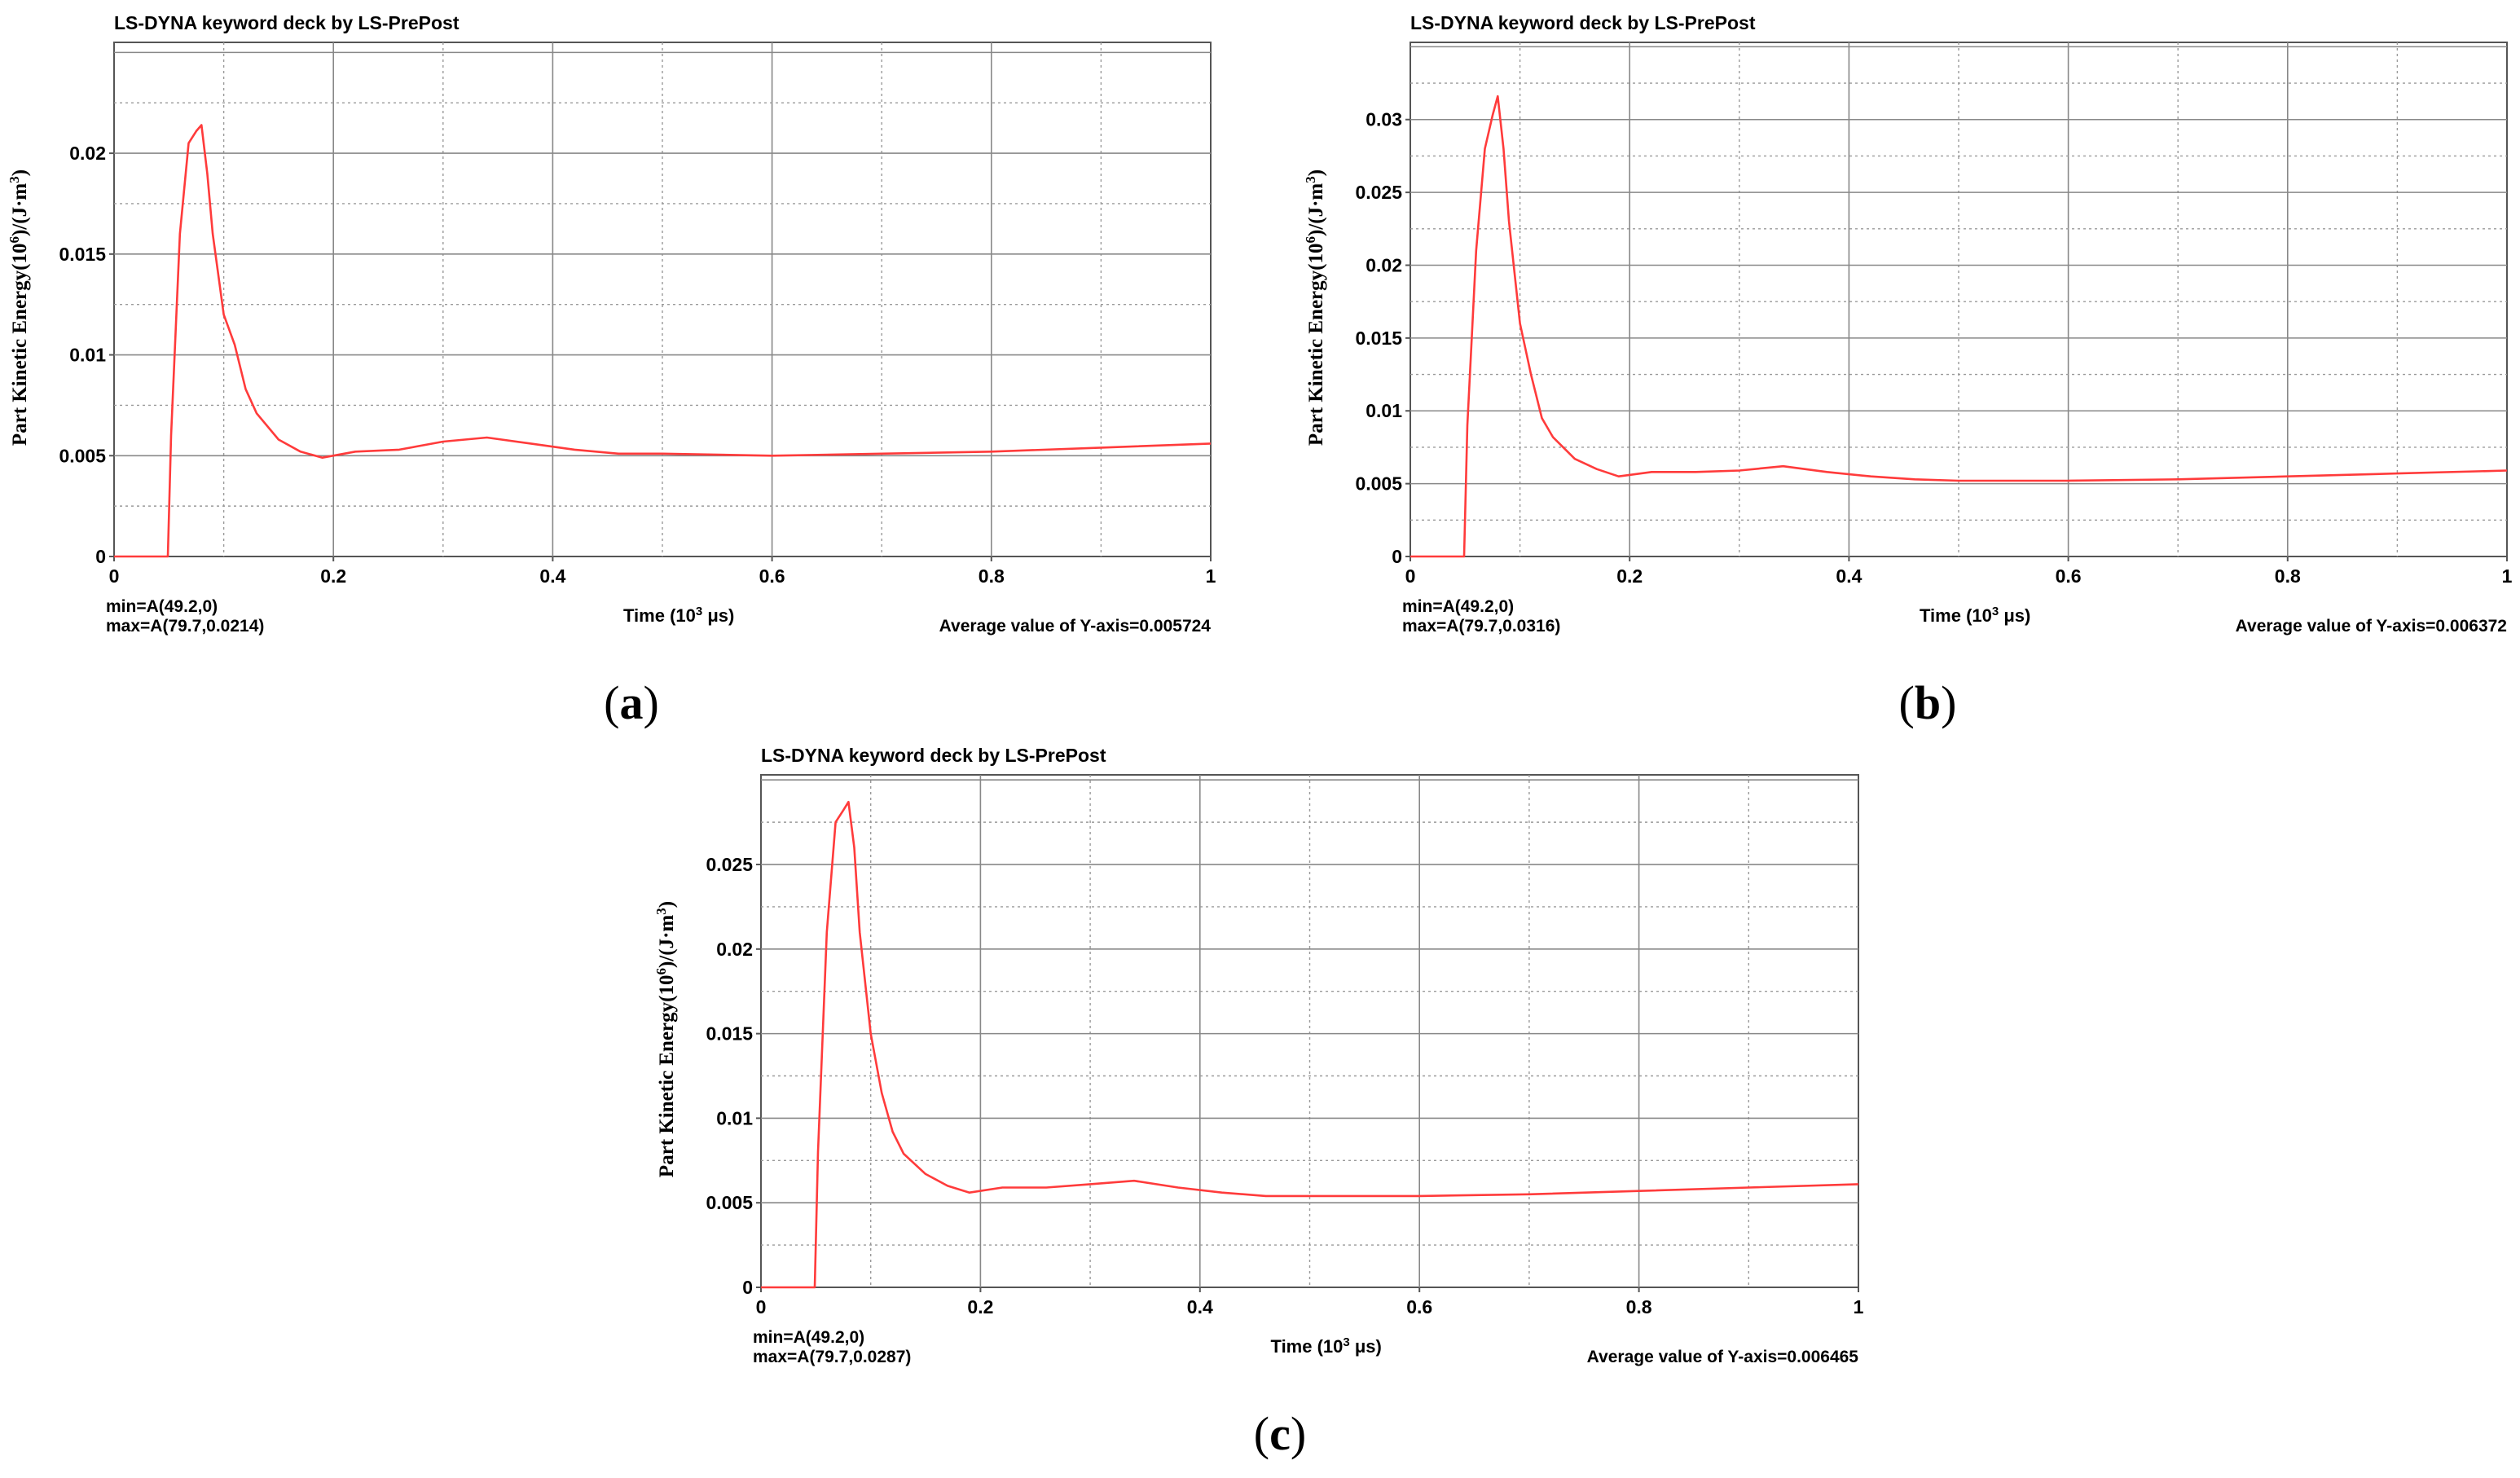 The height and width of the screenshot is (1478, 2520). I want to click on panel-label: (a), so click(631, 702).